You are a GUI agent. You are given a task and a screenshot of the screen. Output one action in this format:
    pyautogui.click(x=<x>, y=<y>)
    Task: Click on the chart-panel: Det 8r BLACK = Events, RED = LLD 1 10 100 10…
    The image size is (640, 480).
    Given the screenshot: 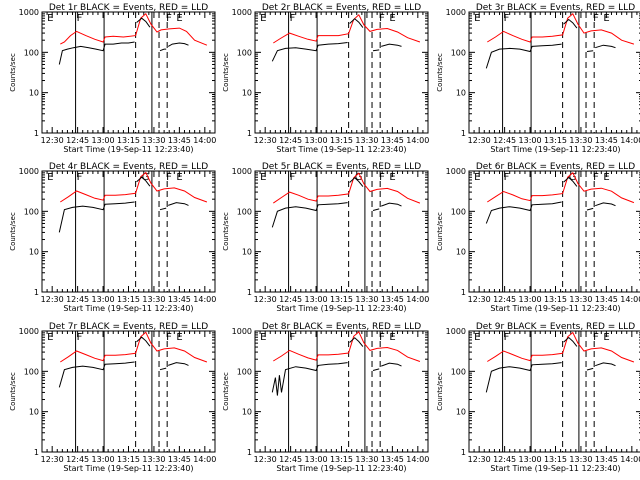 What is the action you would take?
    pyautogui.click(x=325, y=397)
    